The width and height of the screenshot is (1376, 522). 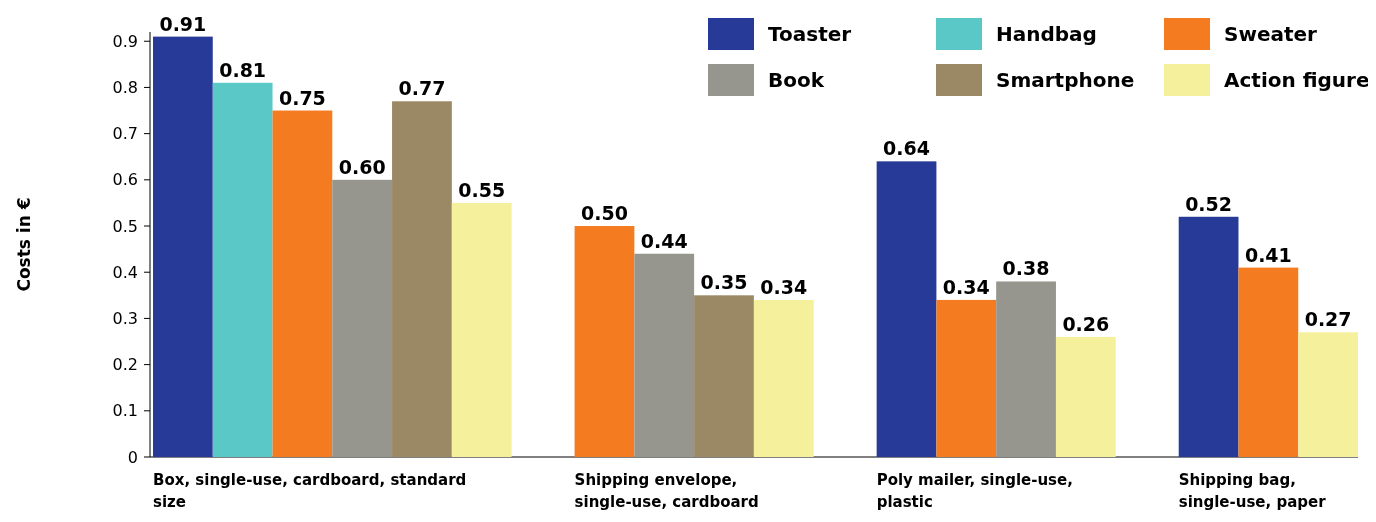 I want to click on data-label: 0.75, so click(x=302, y=97).